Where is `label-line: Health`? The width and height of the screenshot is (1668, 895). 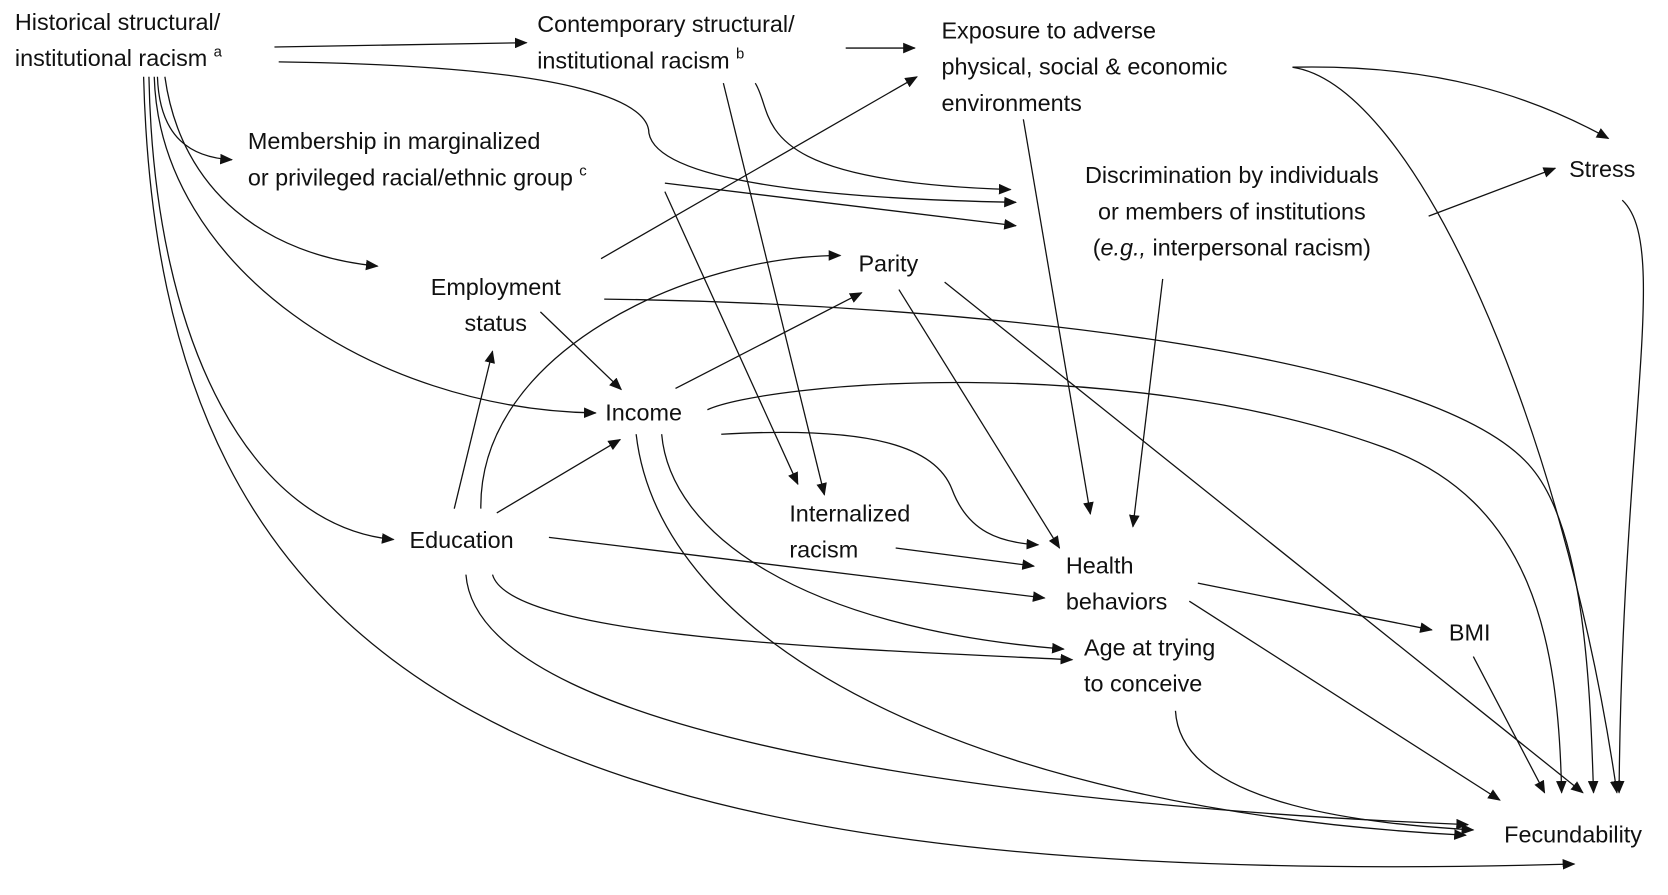 label-line: Health is located at coordinates (1100, 566).